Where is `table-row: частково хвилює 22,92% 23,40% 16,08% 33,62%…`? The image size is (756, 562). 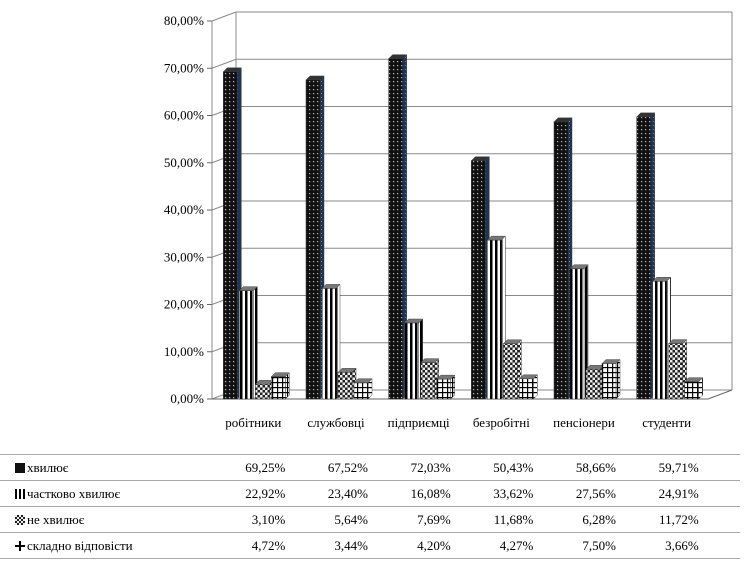 table-row: частково хвилює 22,92% 23,40% 16,08% 33,62%… is located at coordinates (370, 494).